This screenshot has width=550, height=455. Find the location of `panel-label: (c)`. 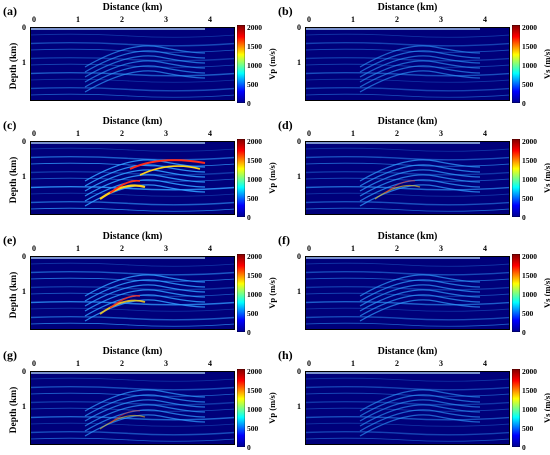

panel-label: (c) is located at coordinates (10, 125).